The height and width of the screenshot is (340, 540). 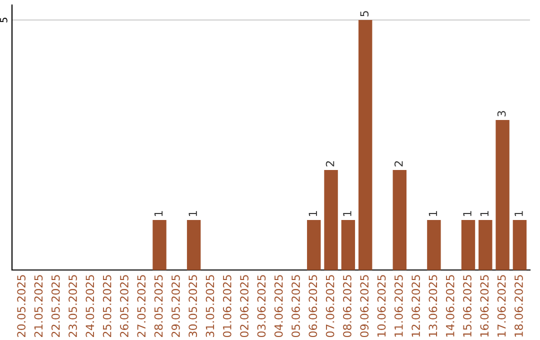 What do you see at coordinates (501, 306) in the screenshot?
I see `x-tick-label: 17.06.2025` at bounding box center [501, 306].